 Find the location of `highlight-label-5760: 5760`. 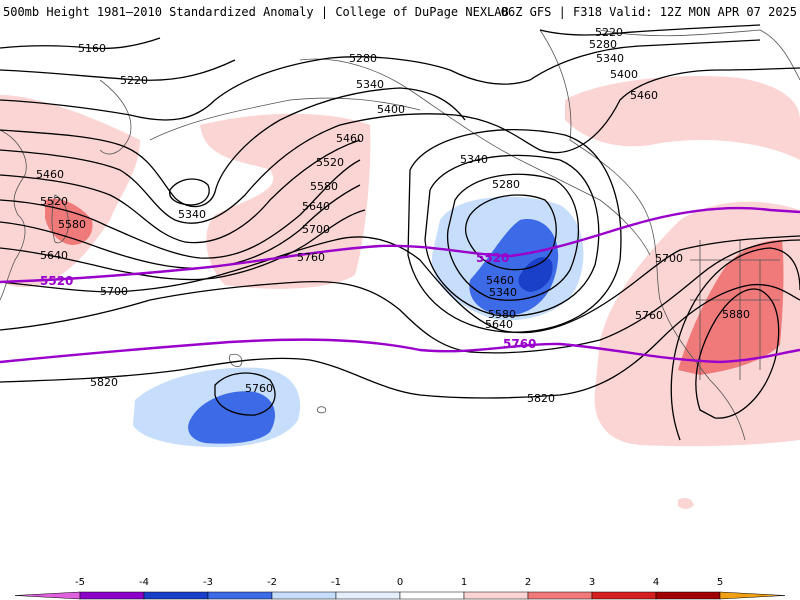

highlight-label-5760: 5760 is located at coordinates (519, 344).